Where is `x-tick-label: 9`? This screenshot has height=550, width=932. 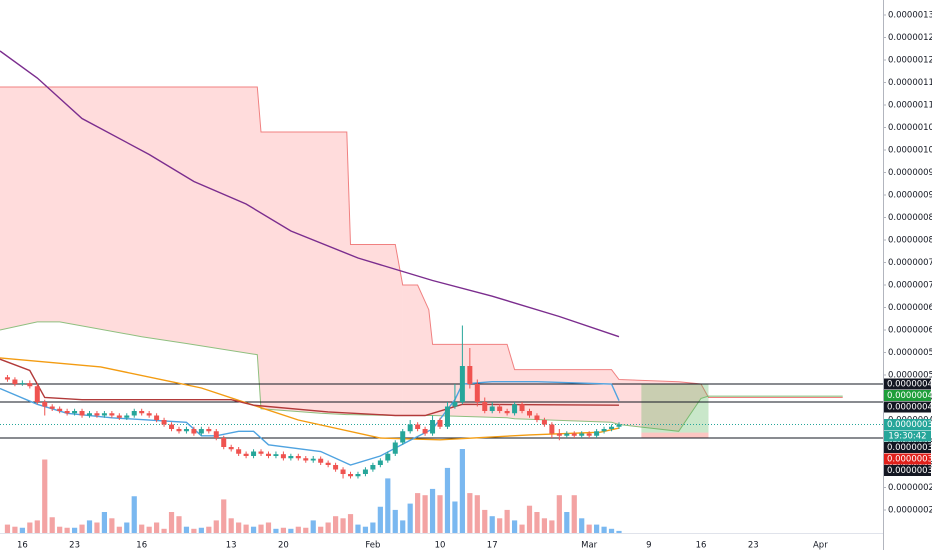
x-tick-label: 9 is located at coordinates (648, 545).